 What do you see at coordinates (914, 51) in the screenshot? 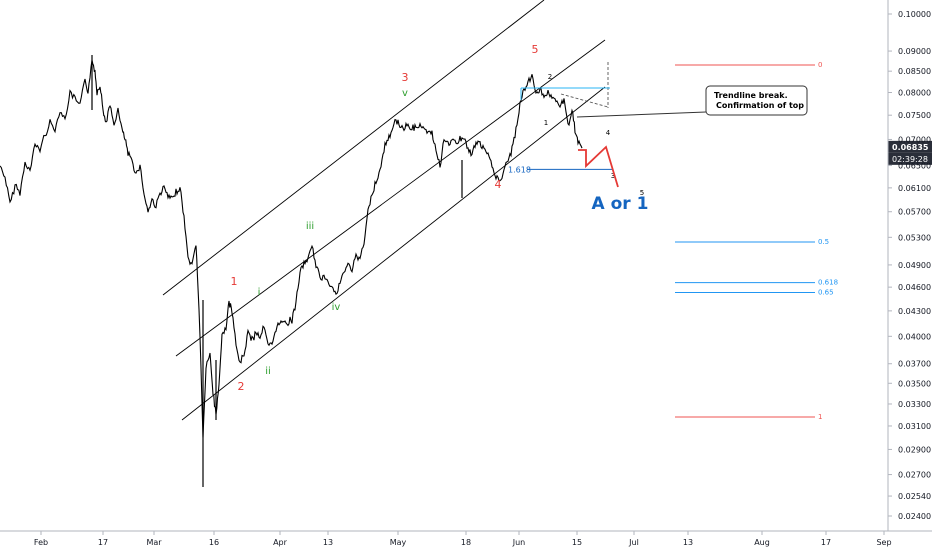
I see `y-tick-label: 0.09000` at bounding box center [914, 51].